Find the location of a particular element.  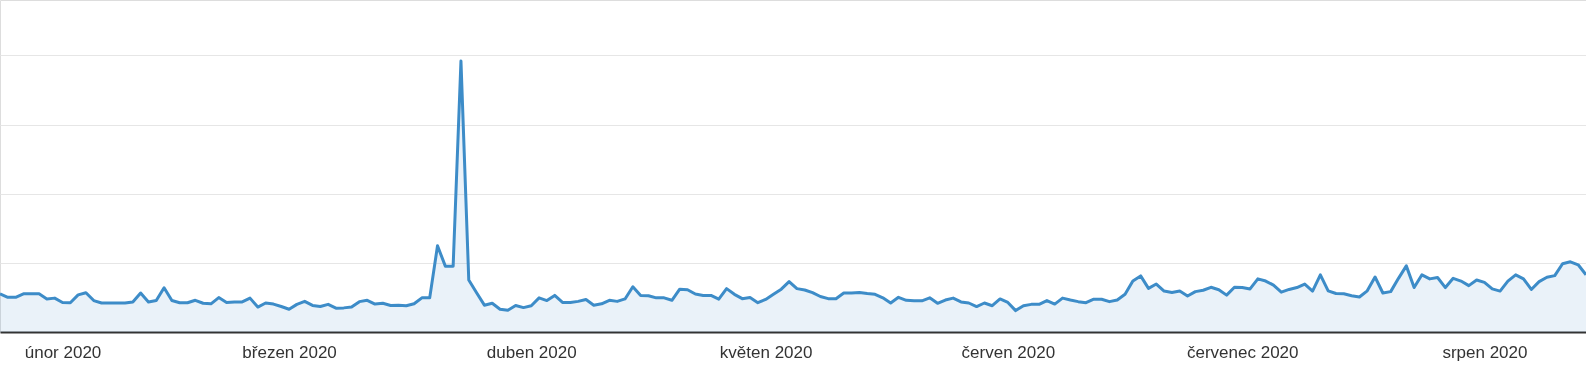

x-tick-label: červenec 2020 is located at coordinates (1242, 352).